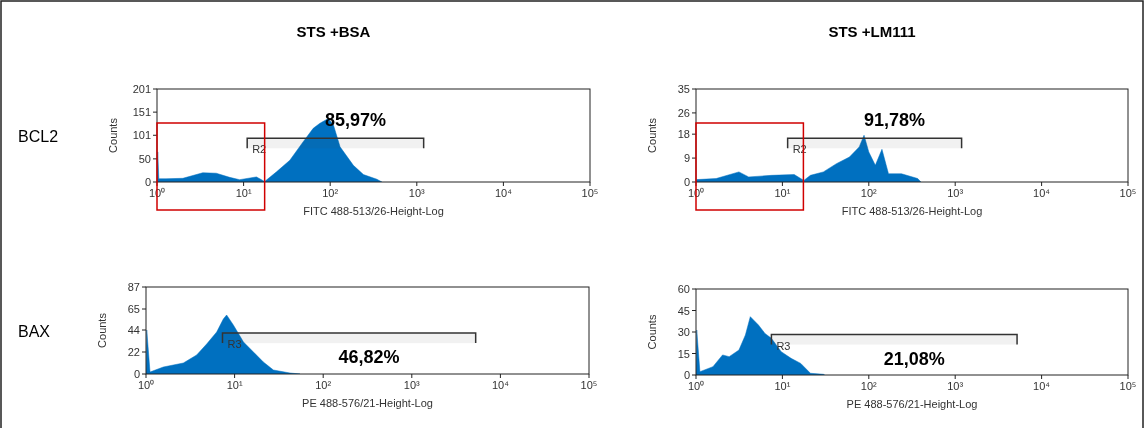 The image size is (1146, 428). Describe the element at coordinates (683, 112) in the screenshot. I see `y-tick-label: 26` at that location.